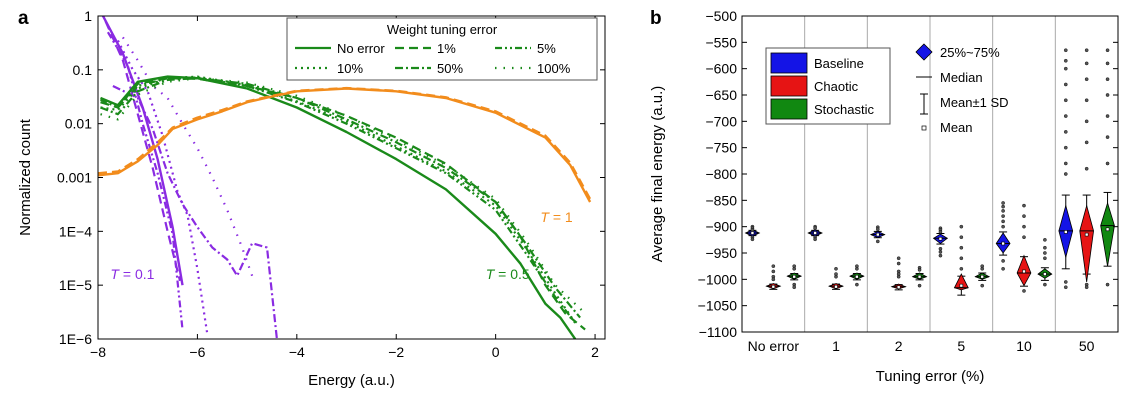  Describe the element at coordinates (361, 48) in the screenshot. I see `legend-label-a: No error` at that location.